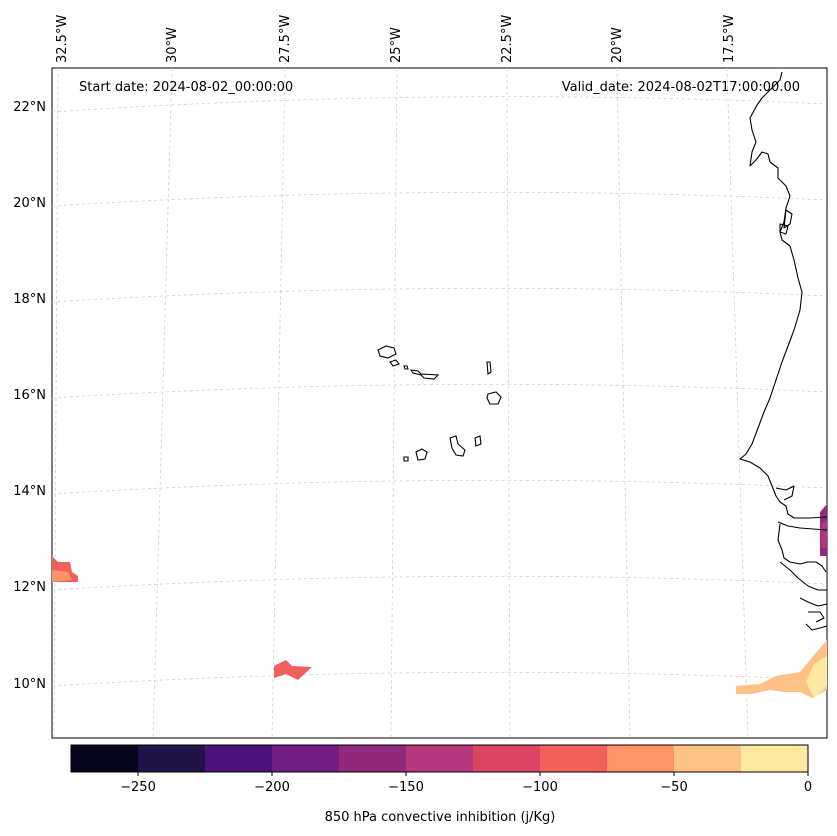  What do you see at coordinates (293, 670) in the screenshot?
I see `cin-area-central` at bounding box center [293, 670].